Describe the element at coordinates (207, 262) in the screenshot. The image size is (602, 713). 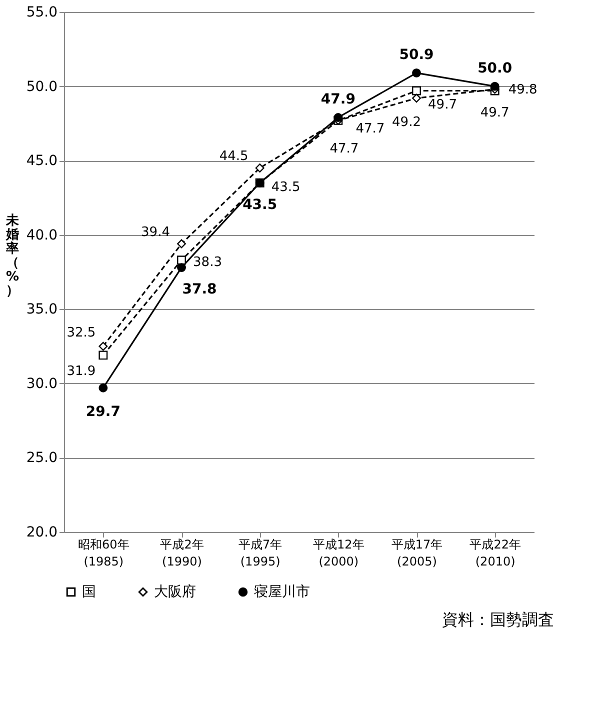
I see `data-label: 38.3` at that location.